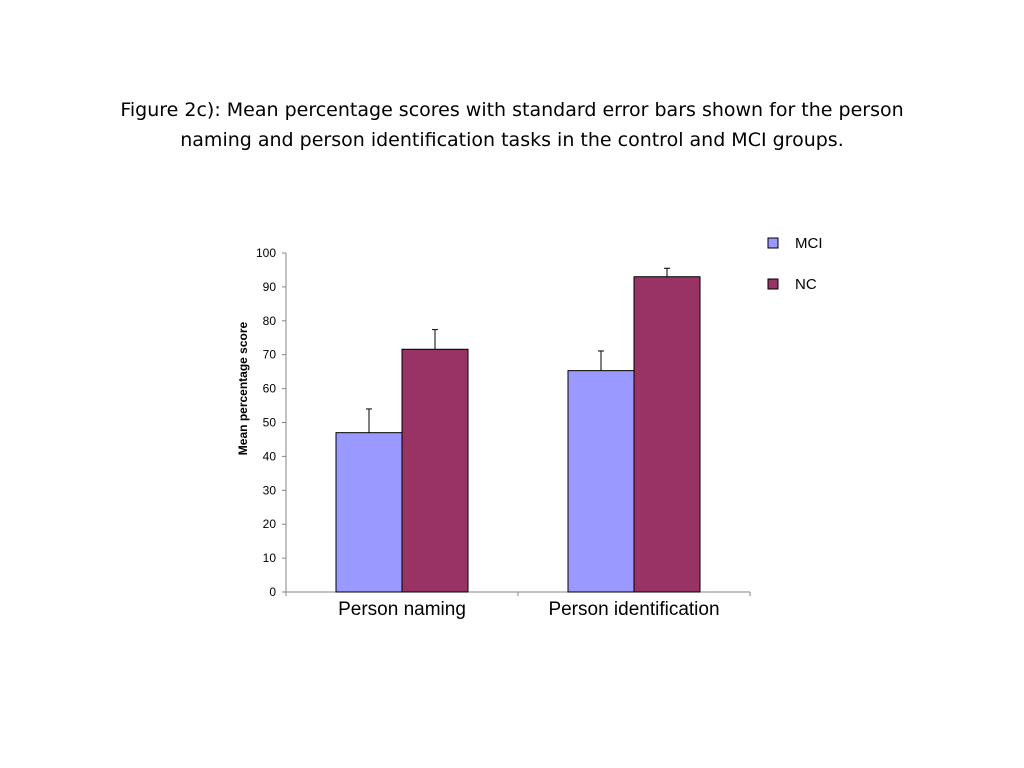  Describe the element at coordinates (270, 355) in the screenshot. I see `y-tick-label: 70` at that location.